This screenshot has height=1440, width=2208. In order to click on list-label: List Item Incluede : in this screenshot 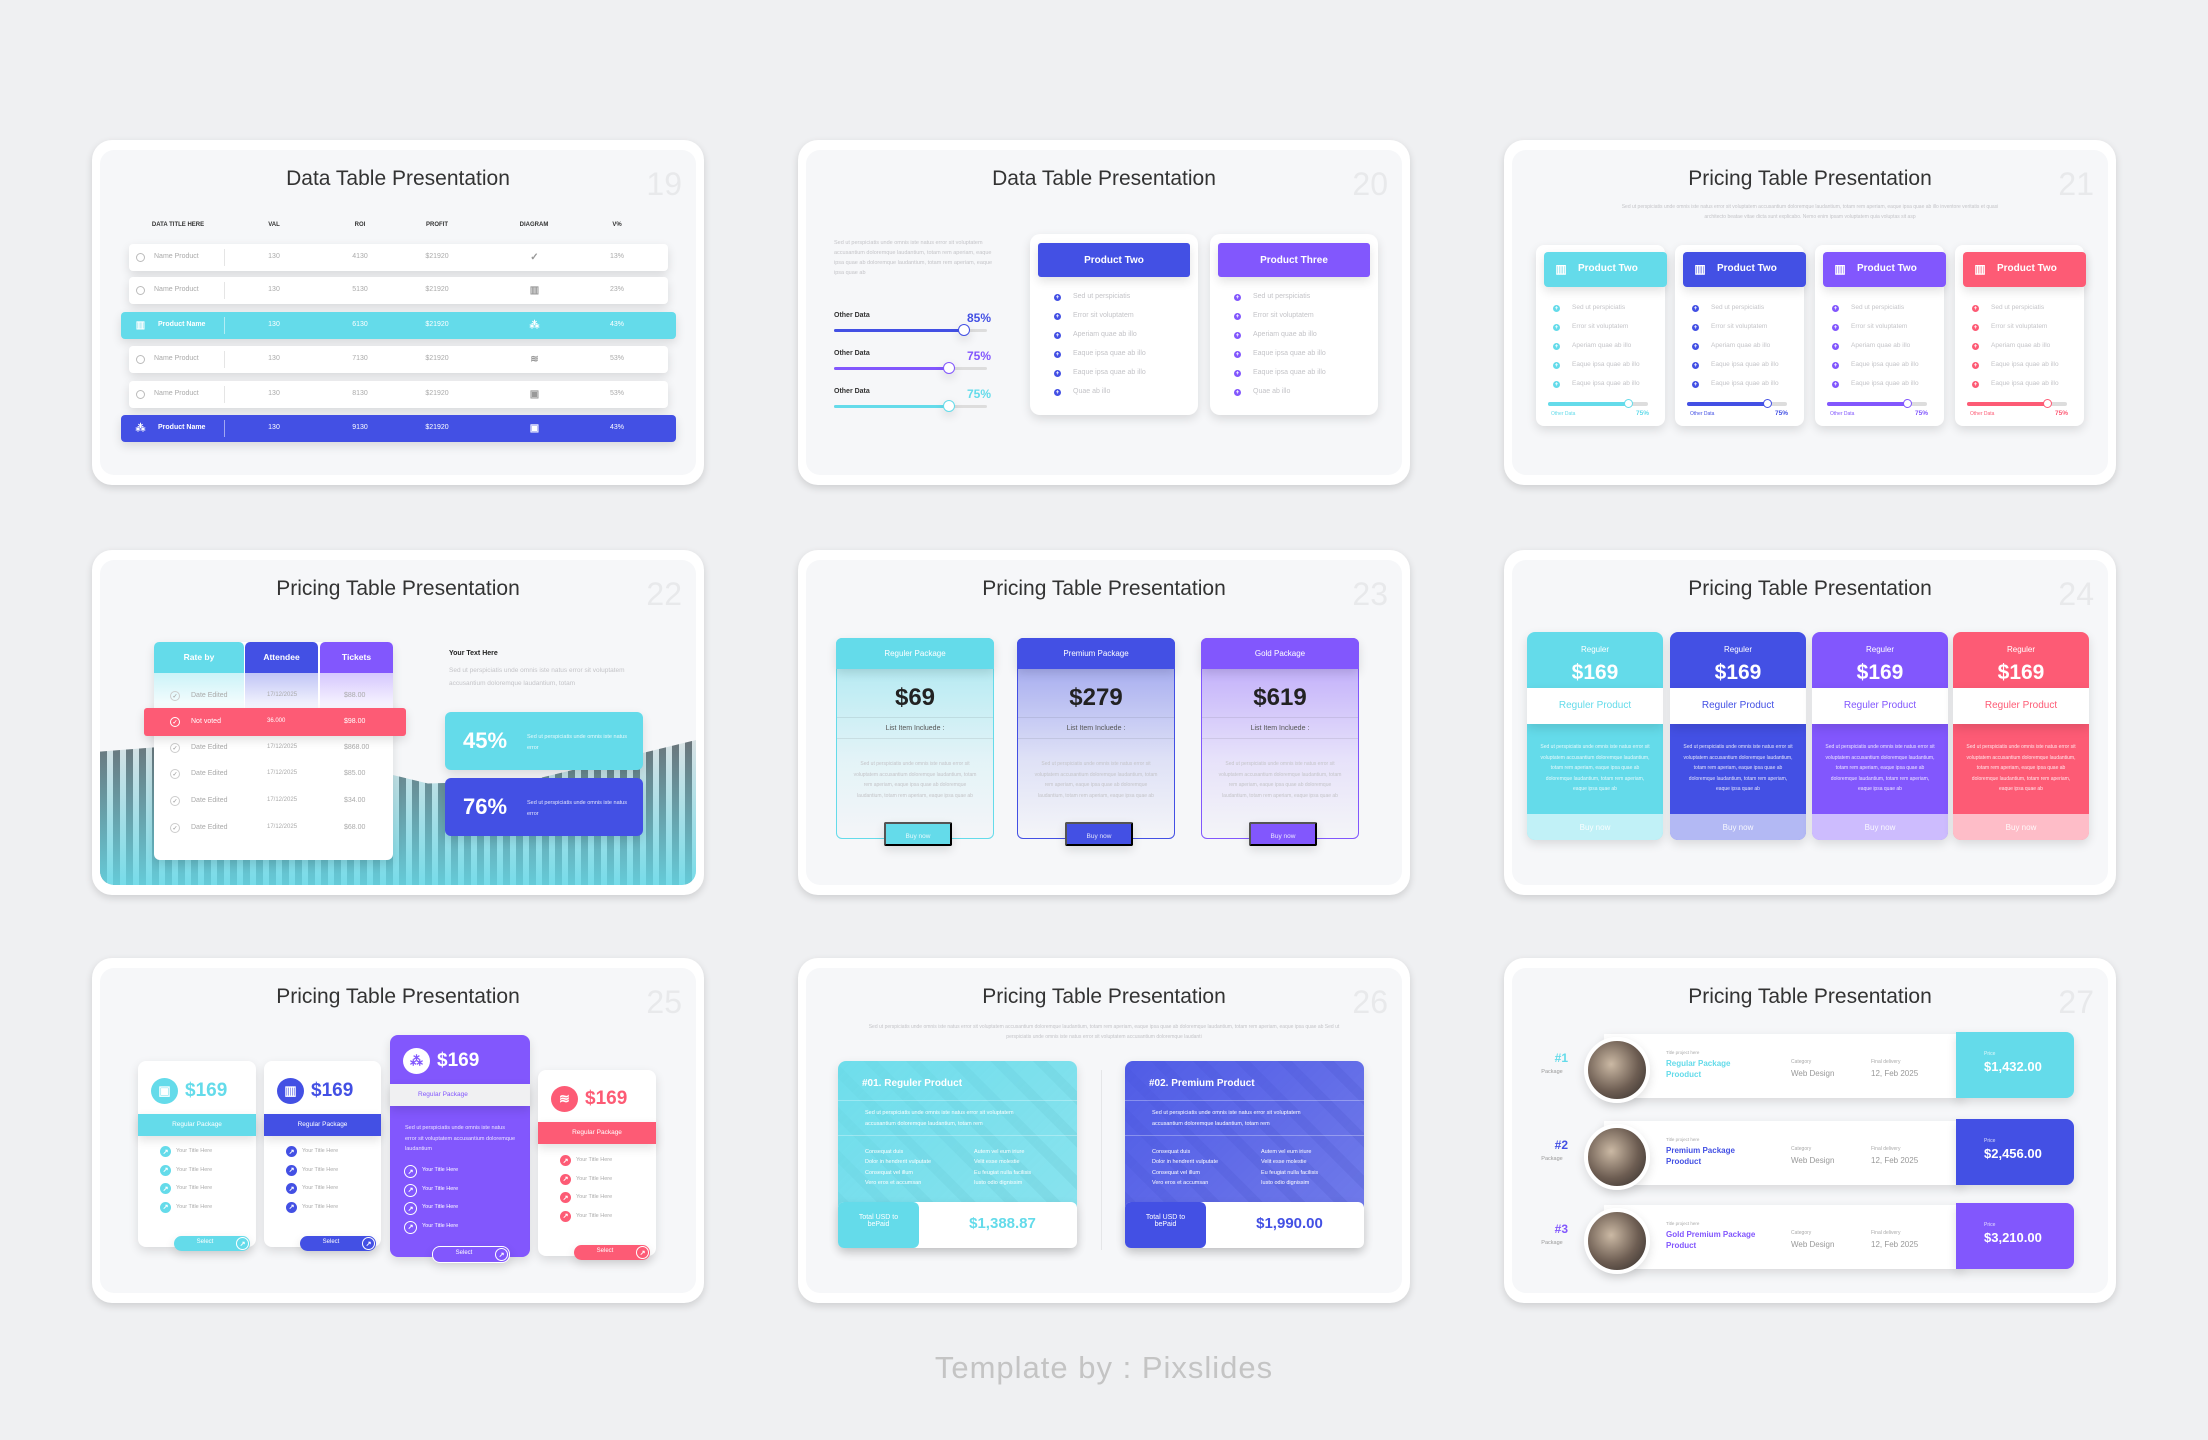, I will do `click(1096, 728)`.